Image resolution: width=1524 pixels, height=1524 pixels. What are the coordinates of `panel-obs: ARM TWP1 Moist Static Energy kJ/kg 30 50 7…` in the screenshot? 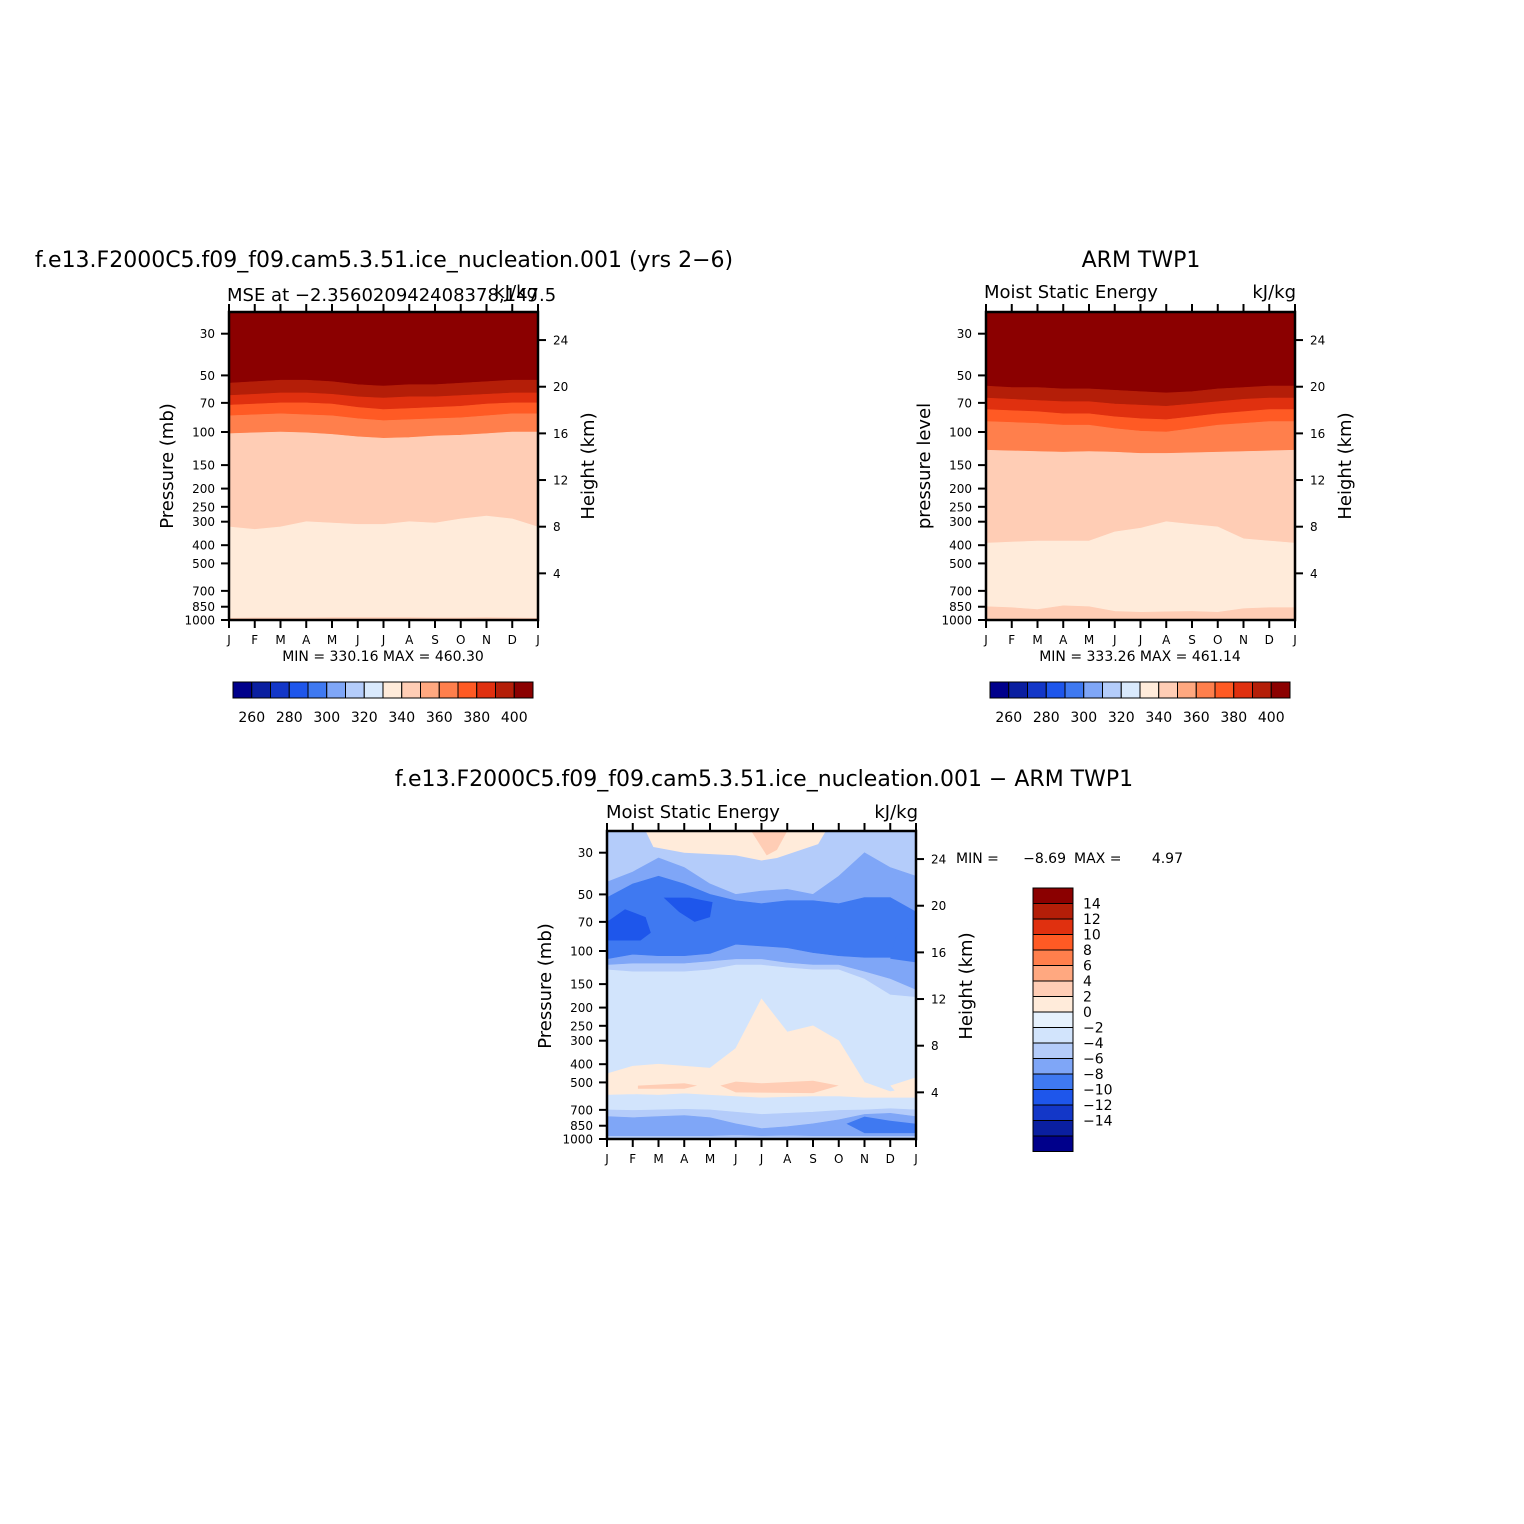 It's located at (1135, 487).